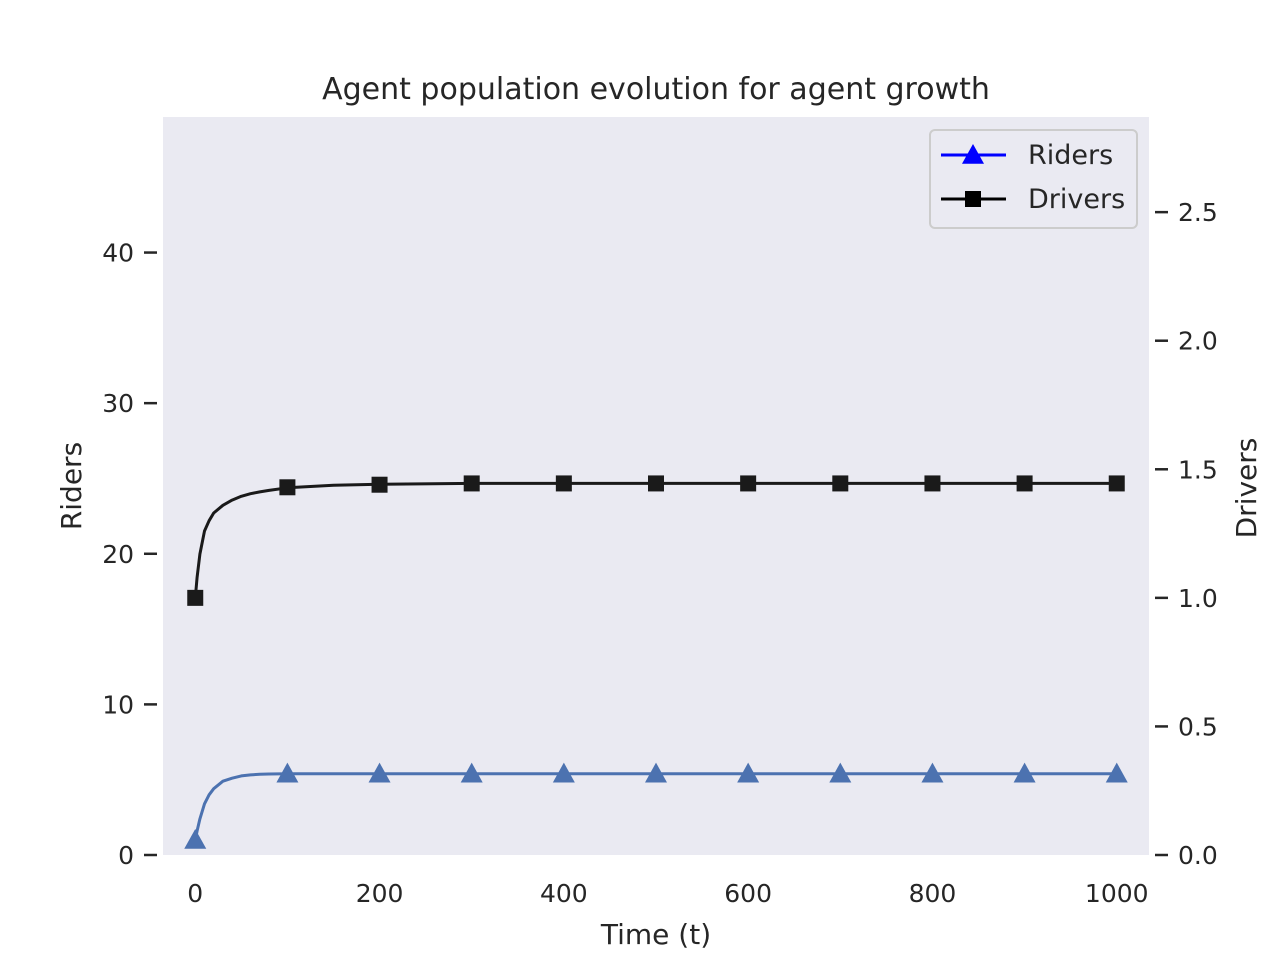 Image resolution: width=1280 pixels, height=960 pixels. I want to click on y-right-tick-label: 0.5, so click(1198, 726).